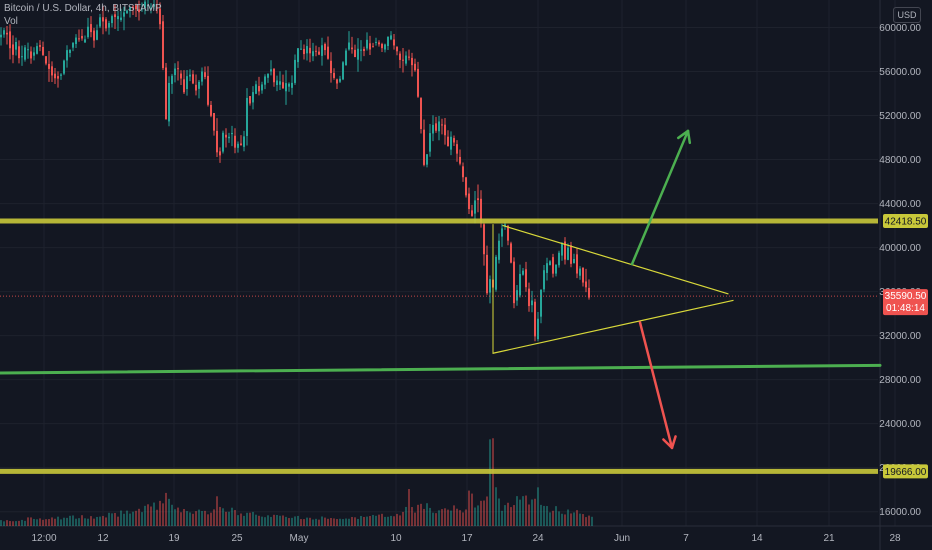 The width and height of the screenshot is (932, 550). Describe the element at coordinates (83, 8) in the screenshot. I see `symbol-title: Bitcoin / U.S. Dollar, 4h, BITSTAMP` at that location.